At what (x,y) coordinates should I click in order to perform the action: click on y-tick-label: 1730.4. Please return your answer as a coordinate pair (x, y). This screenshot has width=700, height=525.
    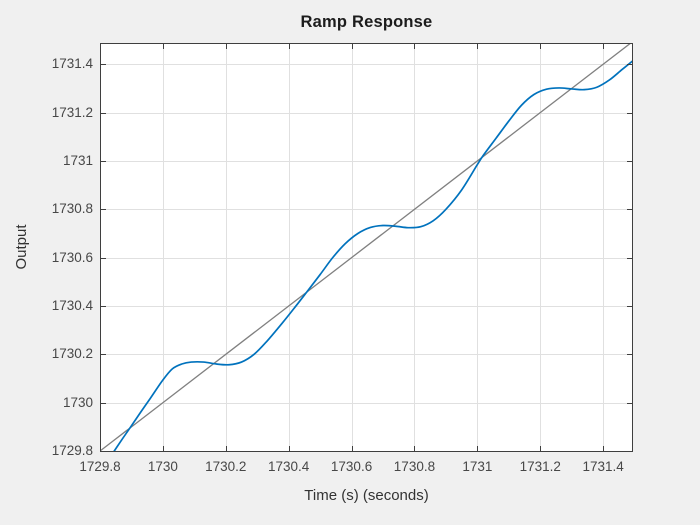
    Looking at the image, I should click on (72, 305).